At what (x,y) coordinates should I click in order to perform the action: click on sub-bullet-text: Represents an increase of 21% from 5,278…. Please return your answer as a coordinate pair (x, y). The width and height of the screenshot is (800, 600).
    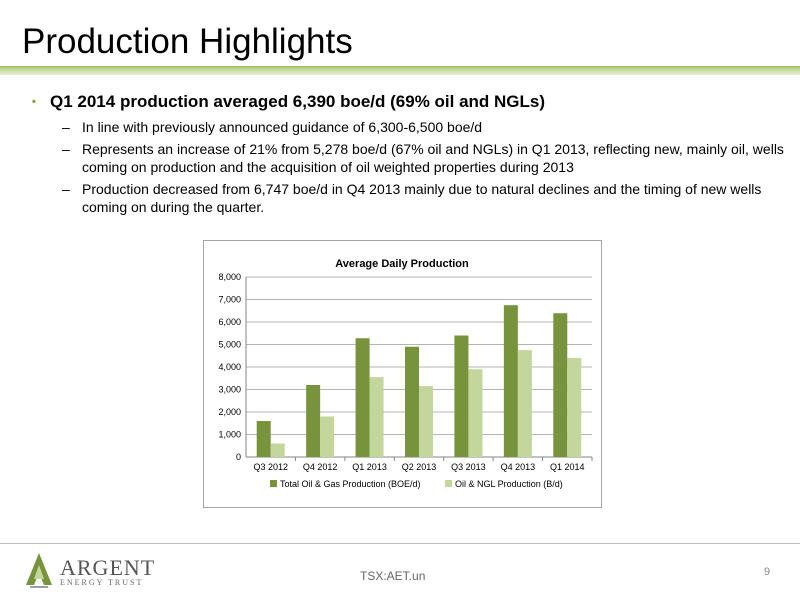
    Looking at the image, I should click on (433, 158).